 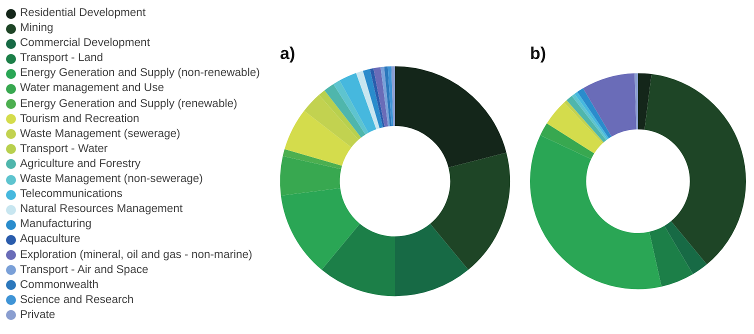 What do you see at coordinates (85, 44) in the screenshot?
I see `legend-label: Commercial Development` at bounding box center [85, 44].